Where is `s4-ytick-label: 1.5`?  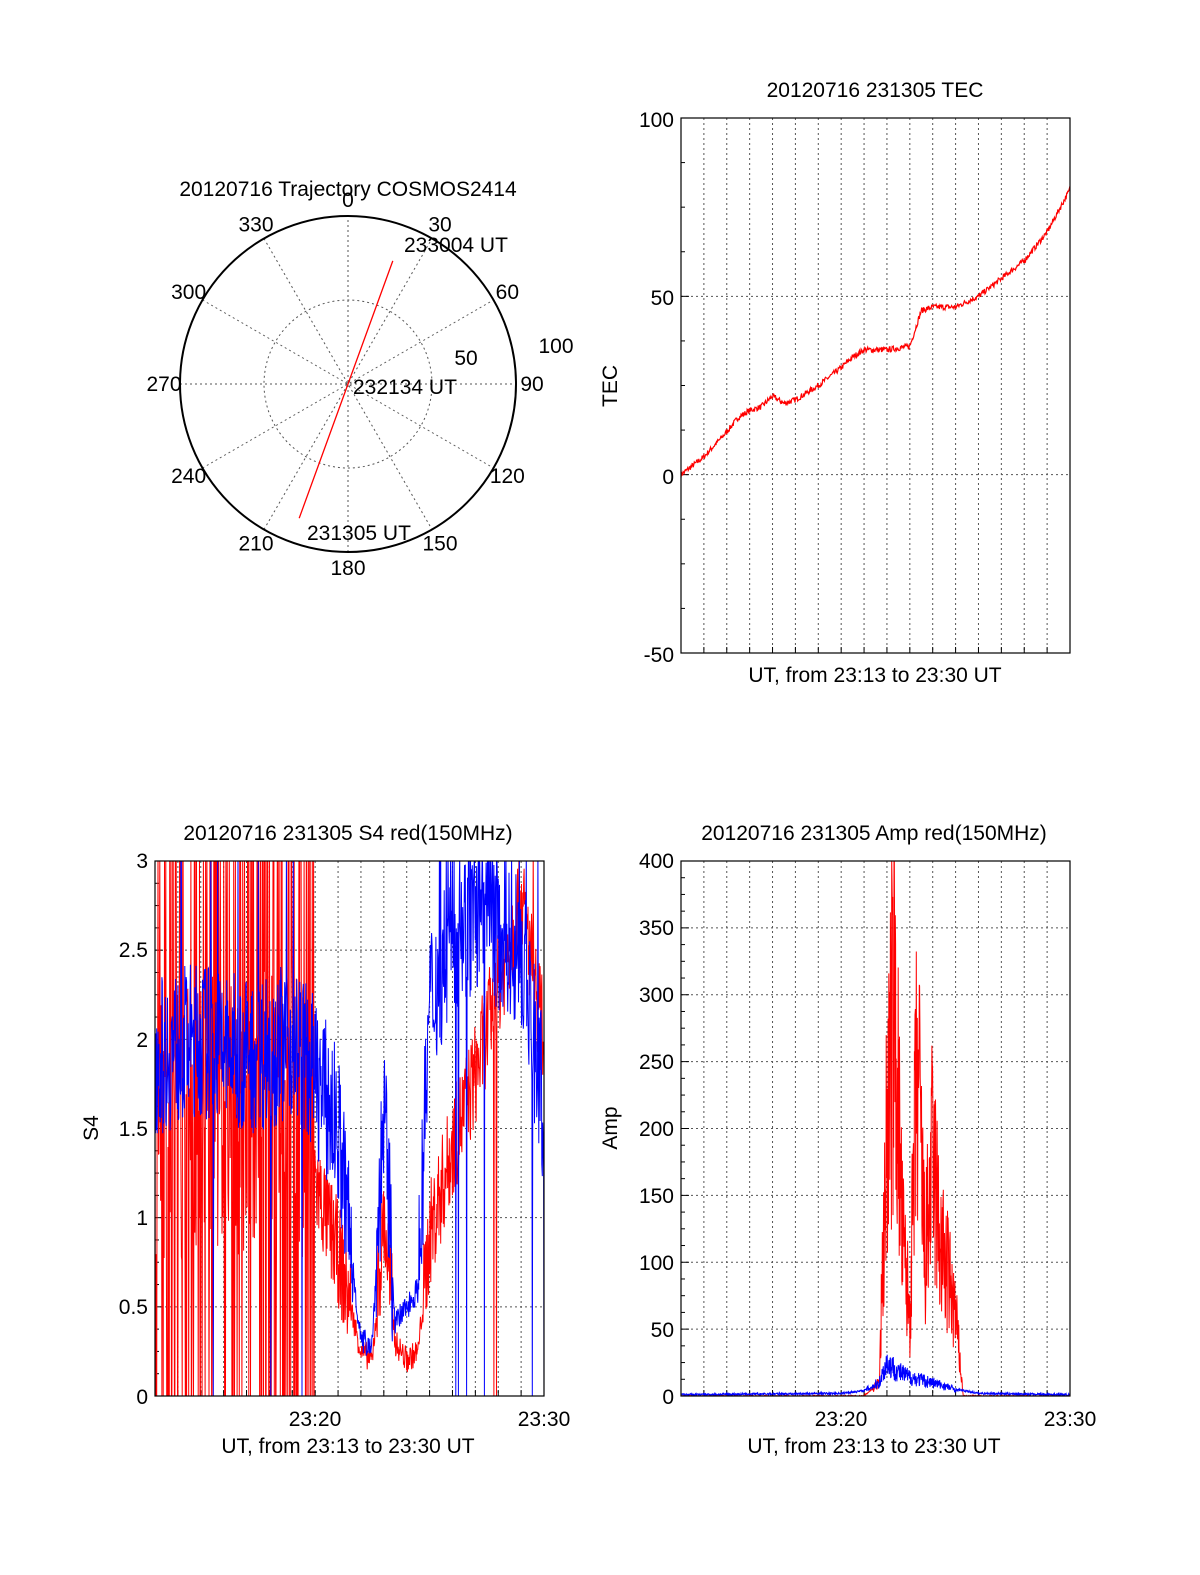 s4-ytick-label: 1.5 is located at coordinates (133, 1129).